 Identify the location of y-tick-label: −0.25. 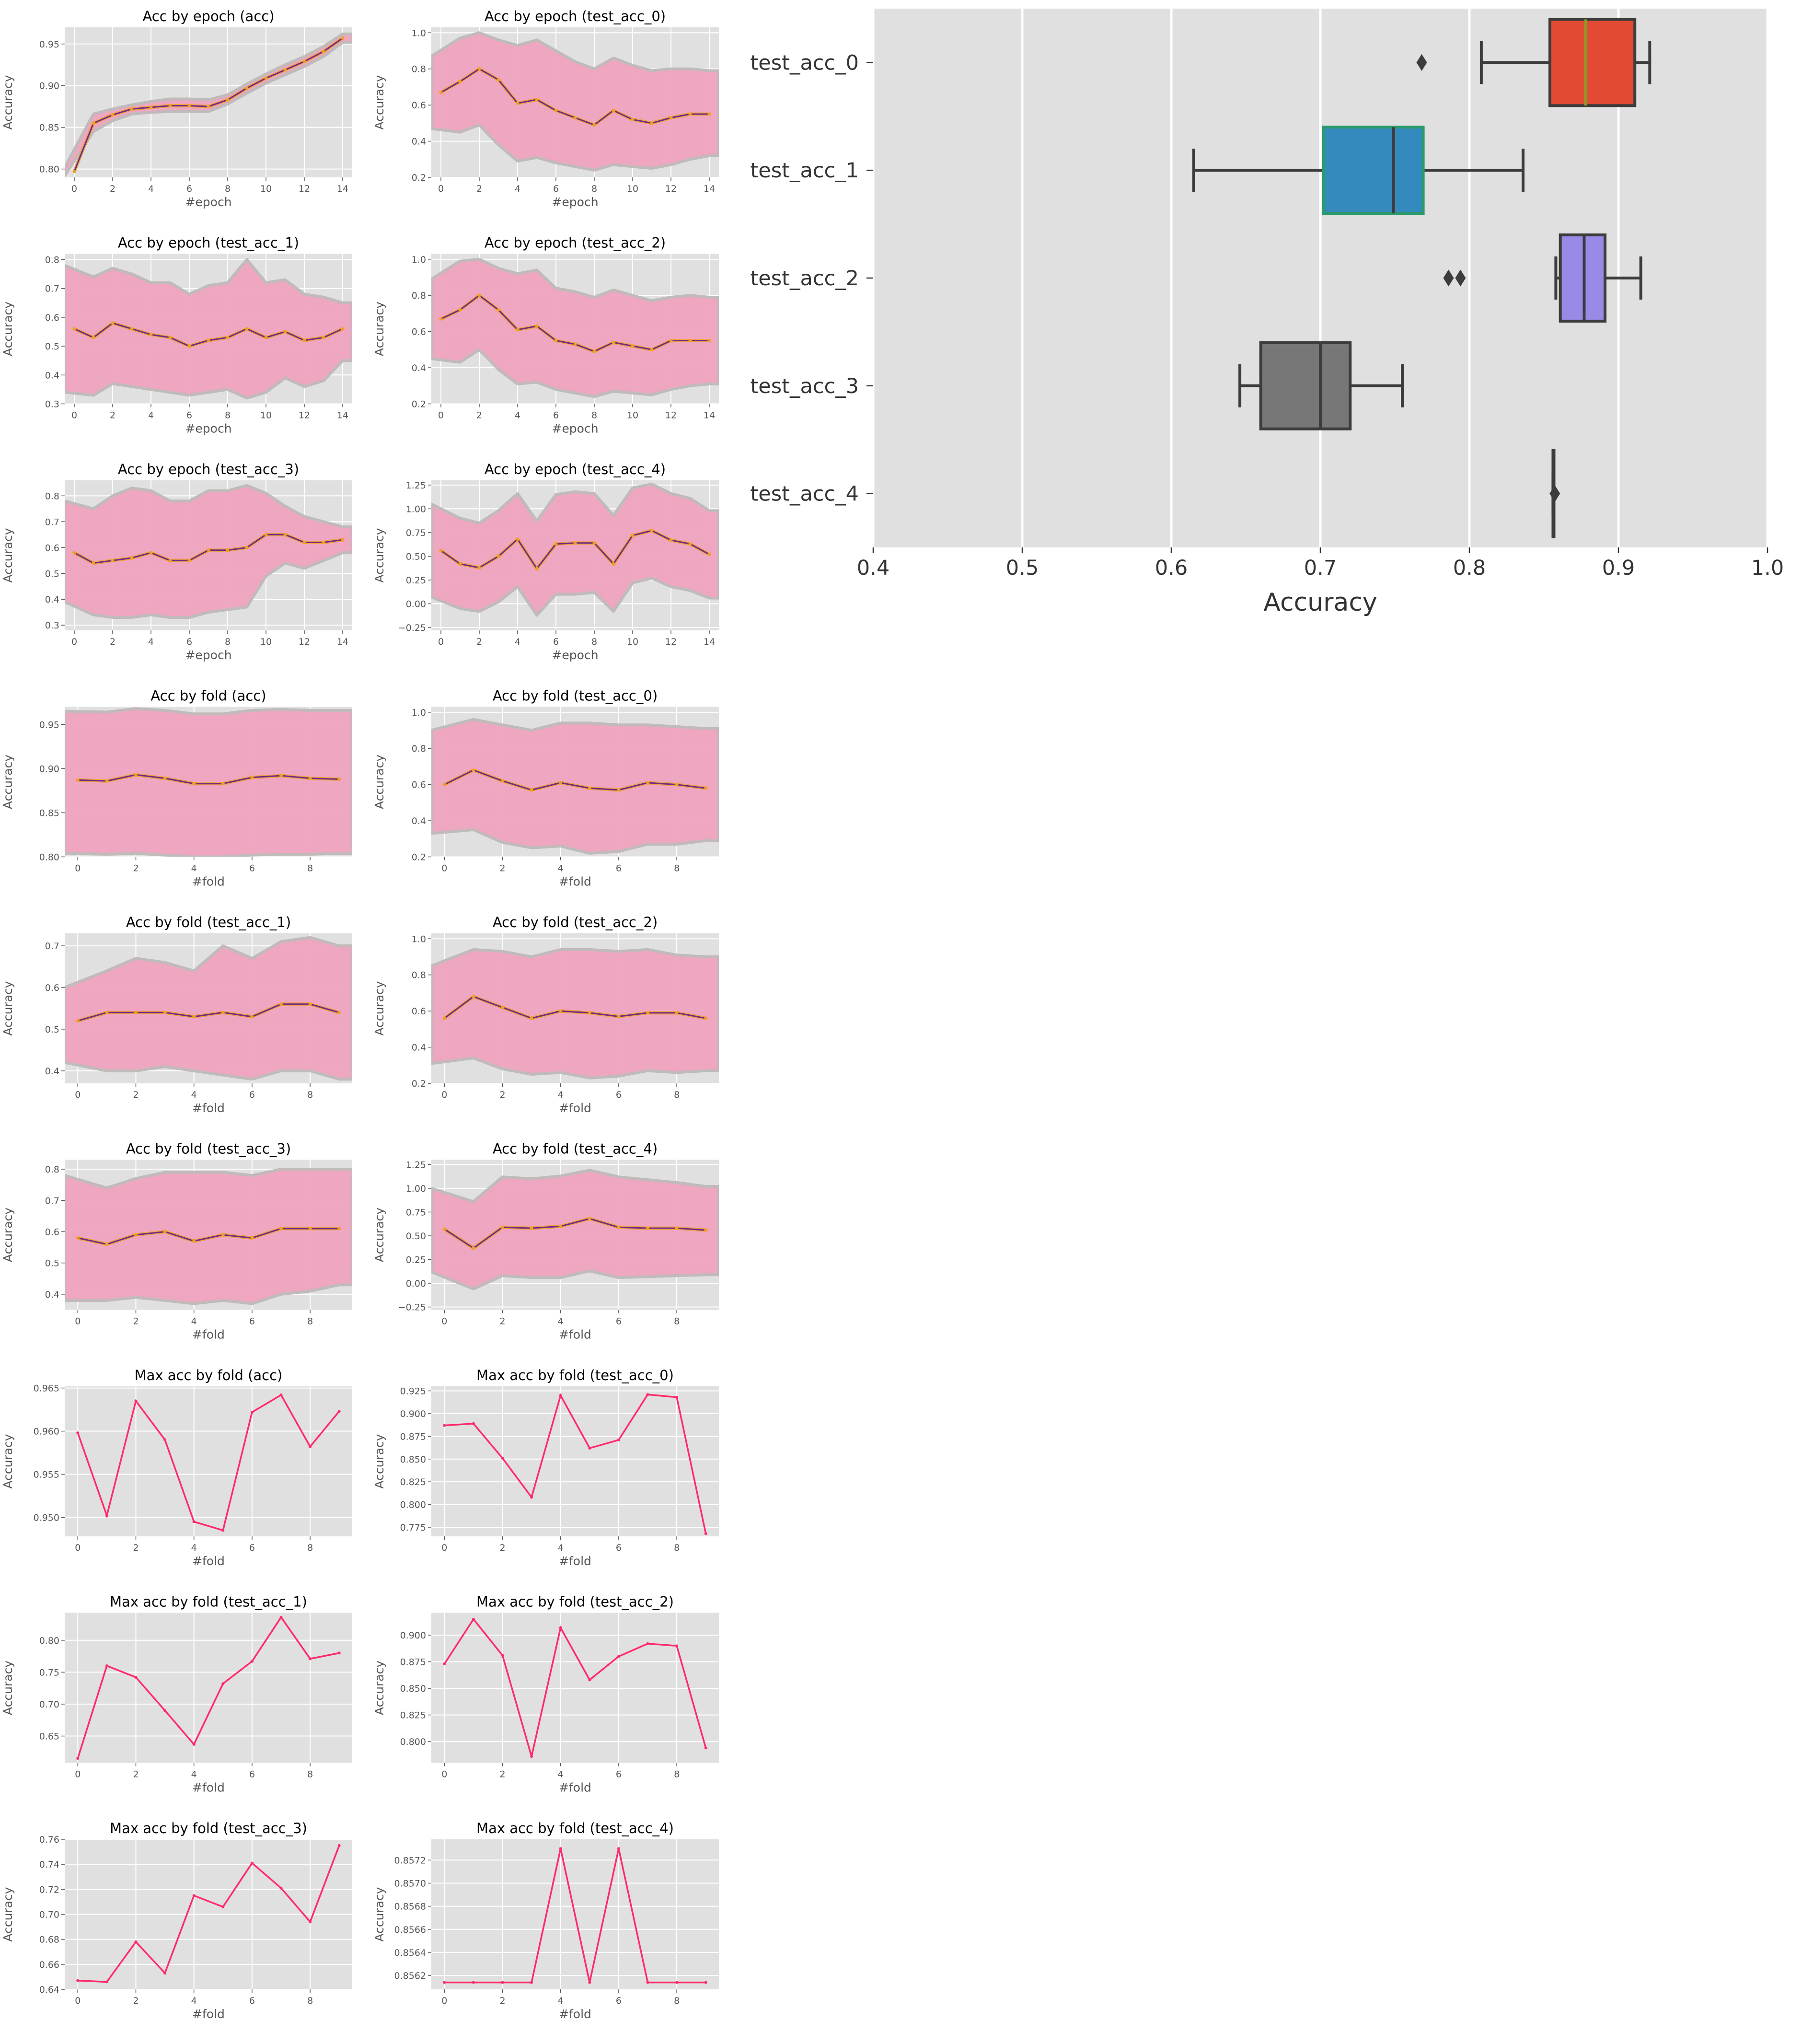
(412, 1307).